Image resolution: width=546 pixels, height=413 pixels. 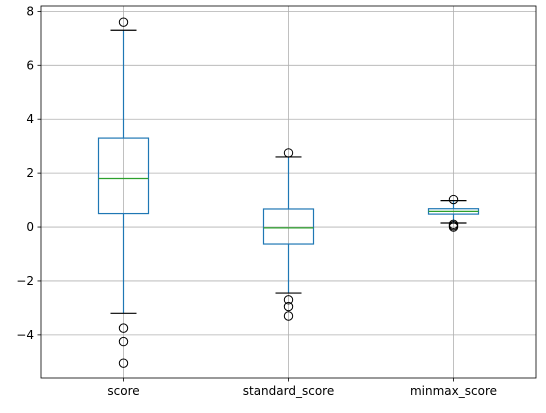 What do you see at coordinates (25, 281) in the screenshot?
I see `y-tick-label: −2` at bounding box center [25, 281].